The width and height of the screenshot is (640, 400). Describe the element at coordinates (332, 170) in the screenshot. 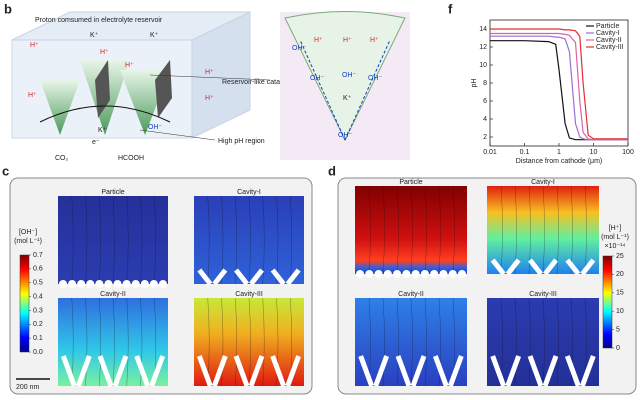

I see `panel-label: d` at that location.